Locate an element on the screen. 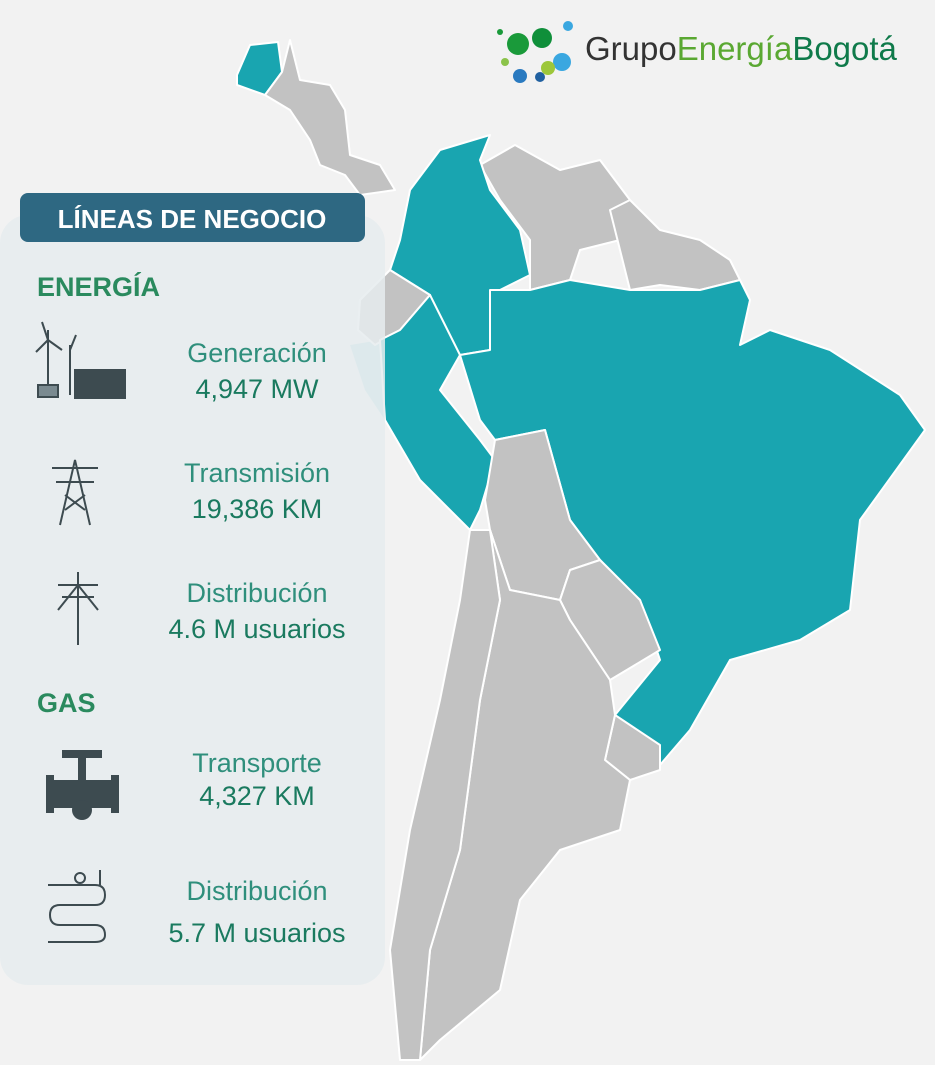 The height and width of the screenshot is (1065, 935). item-value: 4,327 KM is located at coordinates (257, 796).